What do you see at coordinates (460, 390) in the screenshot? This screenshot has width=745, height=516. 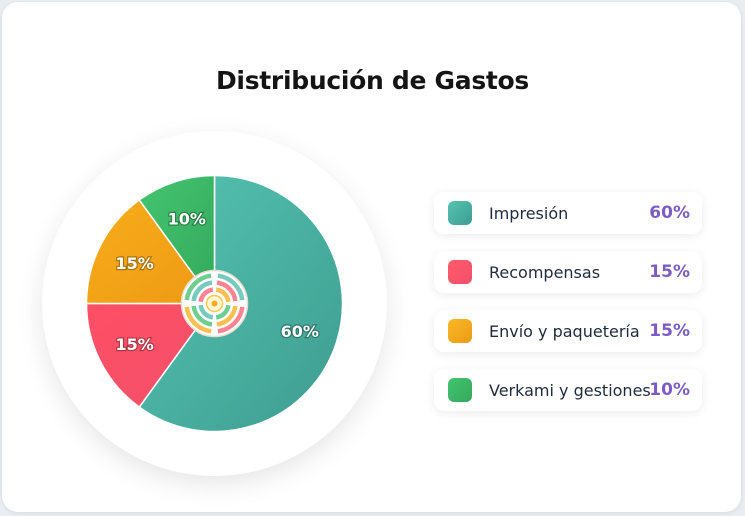 I see `legend-swatch-verkami` at bounding box center [460, 390].